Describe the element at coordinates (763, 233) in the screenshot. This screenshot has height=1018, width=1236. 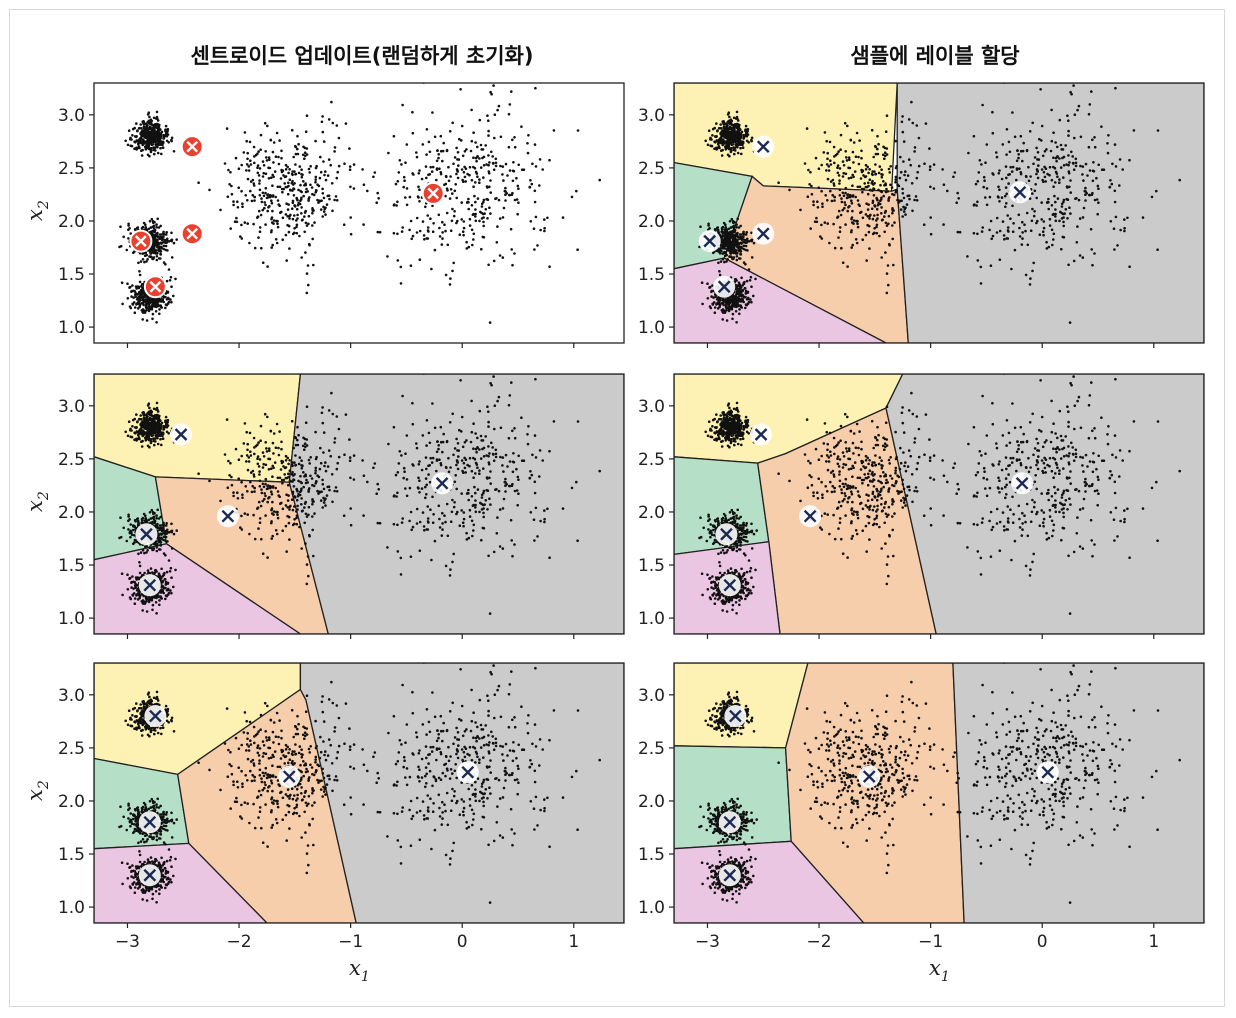
I see `centroid-marker` at that location.